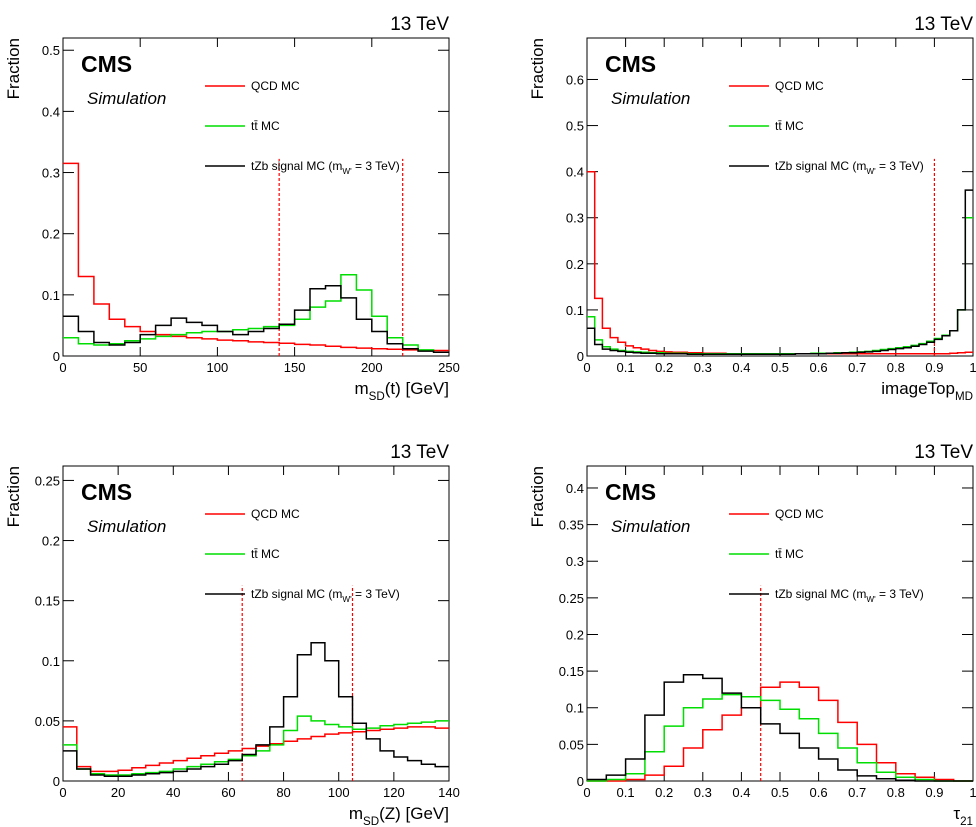 Image resolution: width=976 pixels, height=827 pixels. What do you see at coordinates (295, 367) in the screenshot?
I see `x-tick-label: 150` at bounding box center [295, 367].